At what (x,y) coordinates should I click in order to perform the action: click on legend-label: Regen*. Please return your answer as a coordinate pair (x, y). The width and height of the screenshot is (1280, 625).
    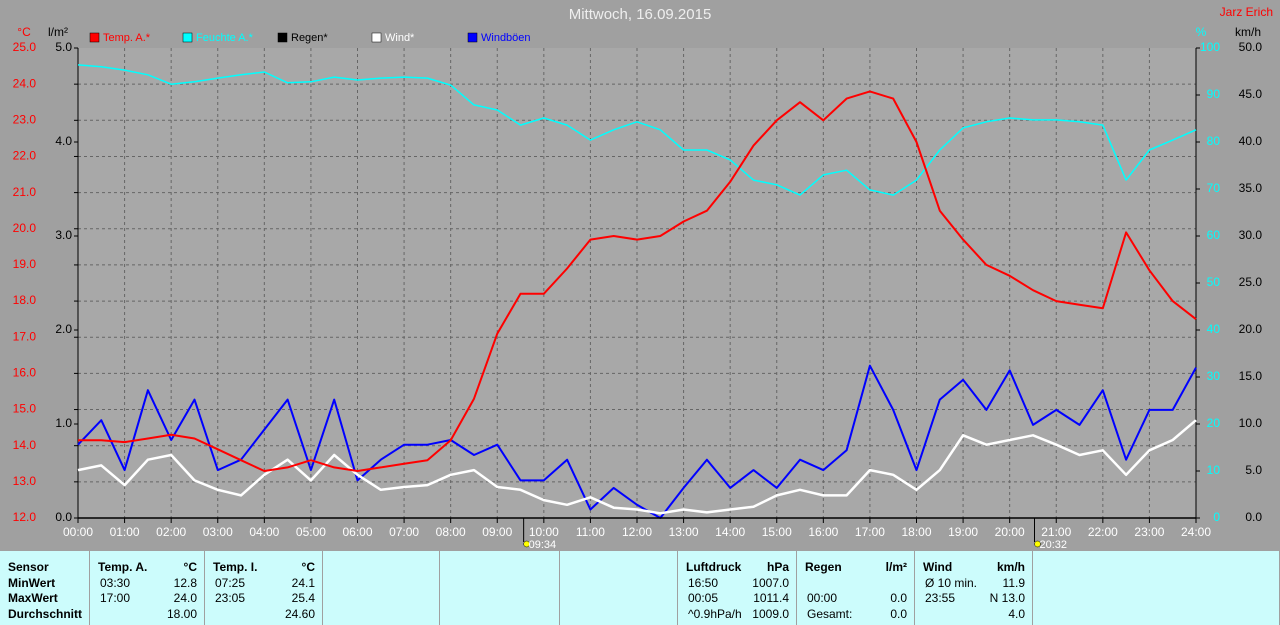
    Looking at the image, I should click on (309, 38).